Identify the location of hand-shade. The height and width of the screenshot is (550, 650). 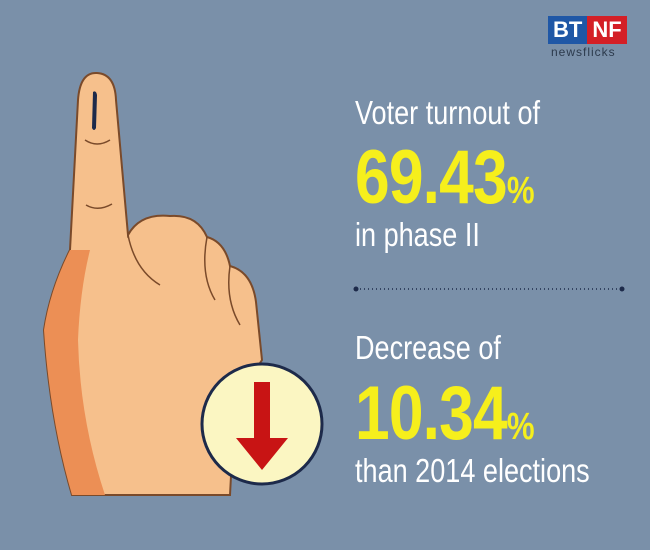
(74, 372).